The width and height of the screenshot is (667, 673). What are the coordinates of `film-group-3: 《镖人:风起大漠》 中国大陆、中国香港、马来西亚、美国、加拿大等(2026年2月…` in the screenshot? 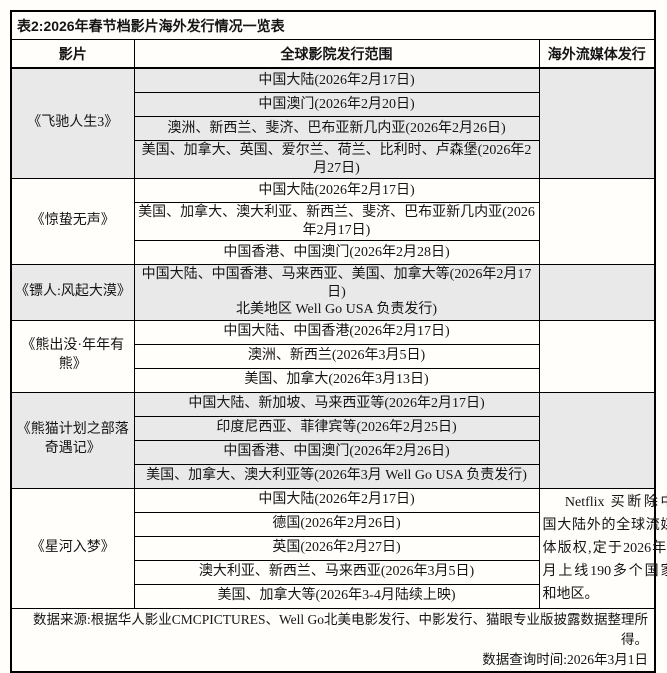 It's located at (333, 293).